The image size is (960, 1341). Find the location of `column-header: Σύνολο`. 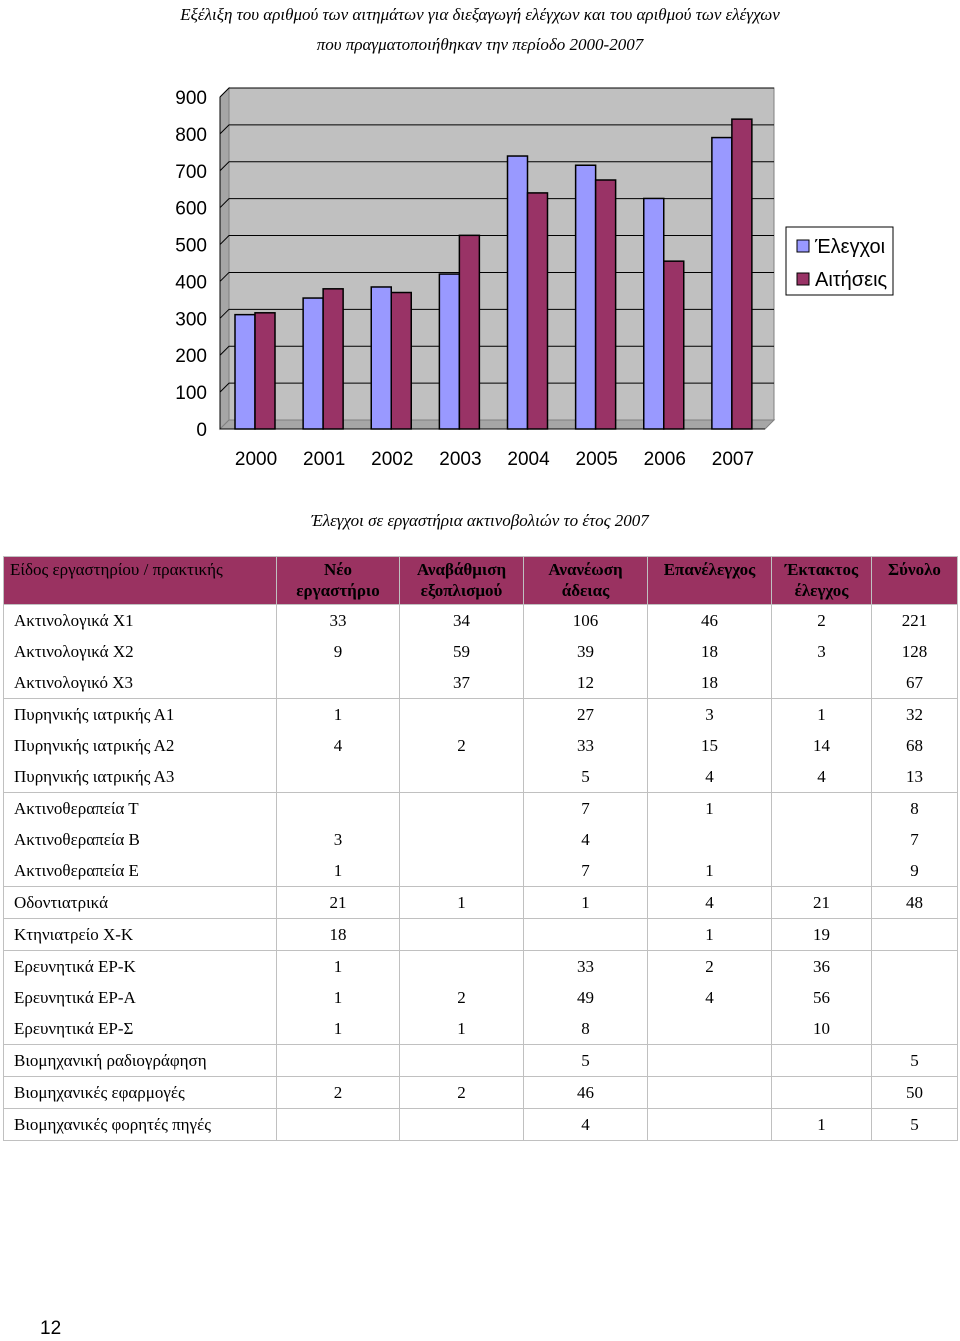

column-header: Σύνολο is located at coordinates (914, 580).